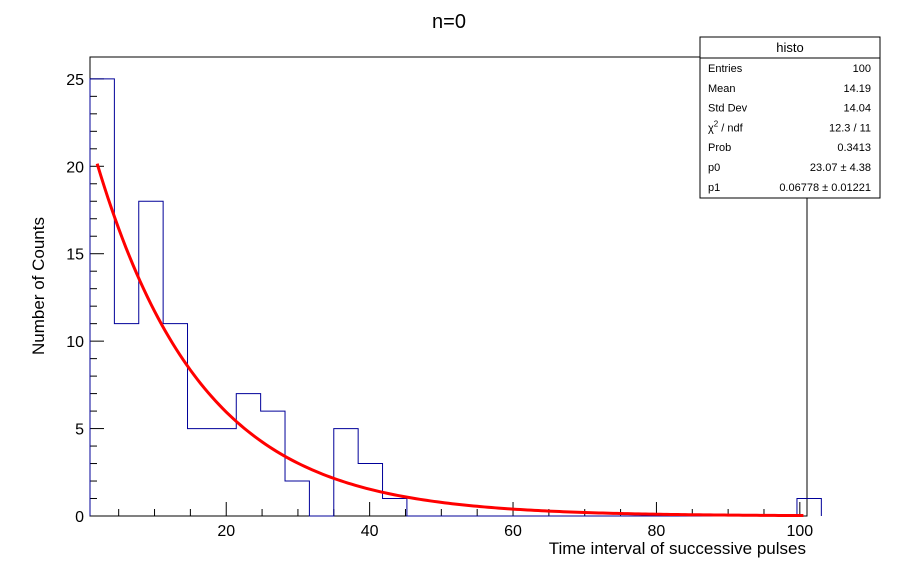  Describe the element at coordinates (714, 168) in the screenshot. I see `stats-label: p0` at that location.